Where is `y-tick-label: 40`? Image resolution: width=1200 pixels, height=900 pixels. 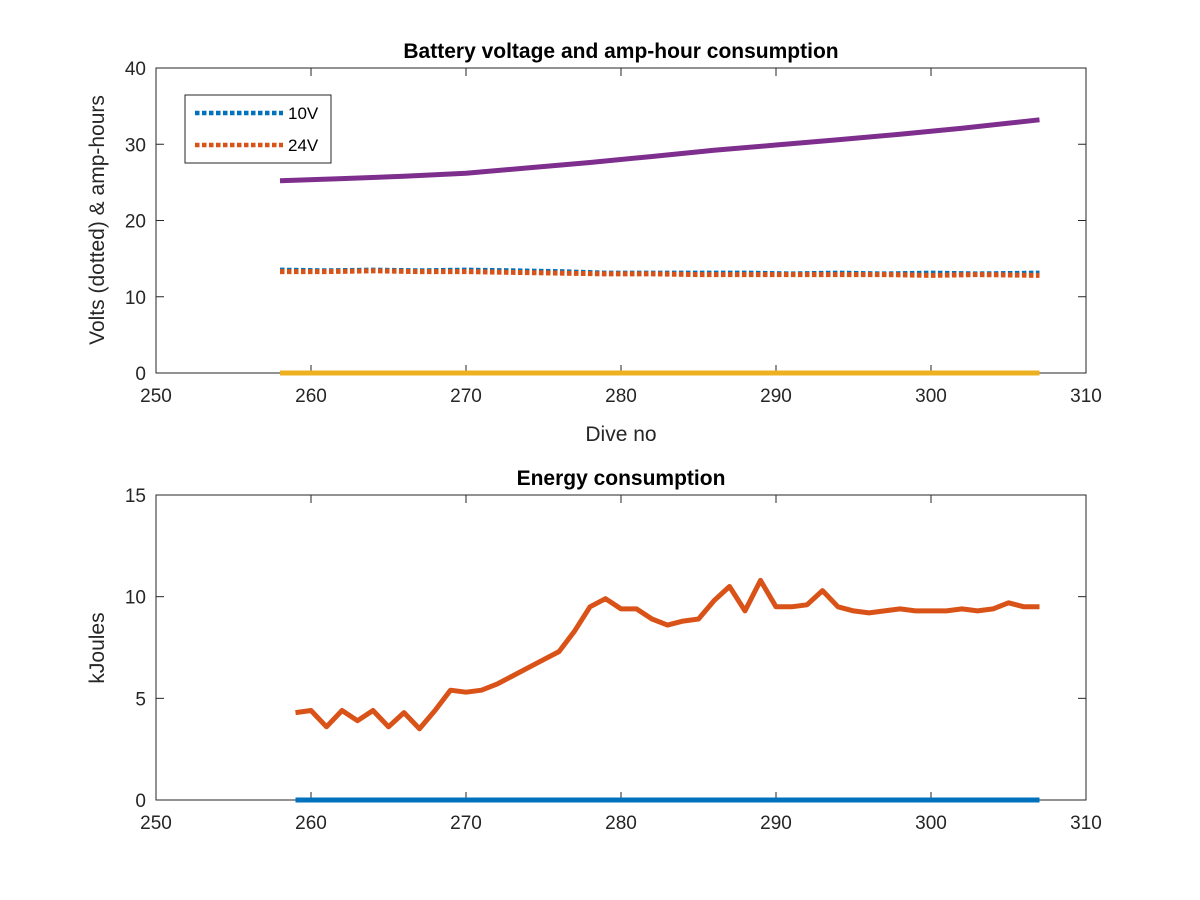
y-tick-label: 40 is located at coordinates (135, 69).